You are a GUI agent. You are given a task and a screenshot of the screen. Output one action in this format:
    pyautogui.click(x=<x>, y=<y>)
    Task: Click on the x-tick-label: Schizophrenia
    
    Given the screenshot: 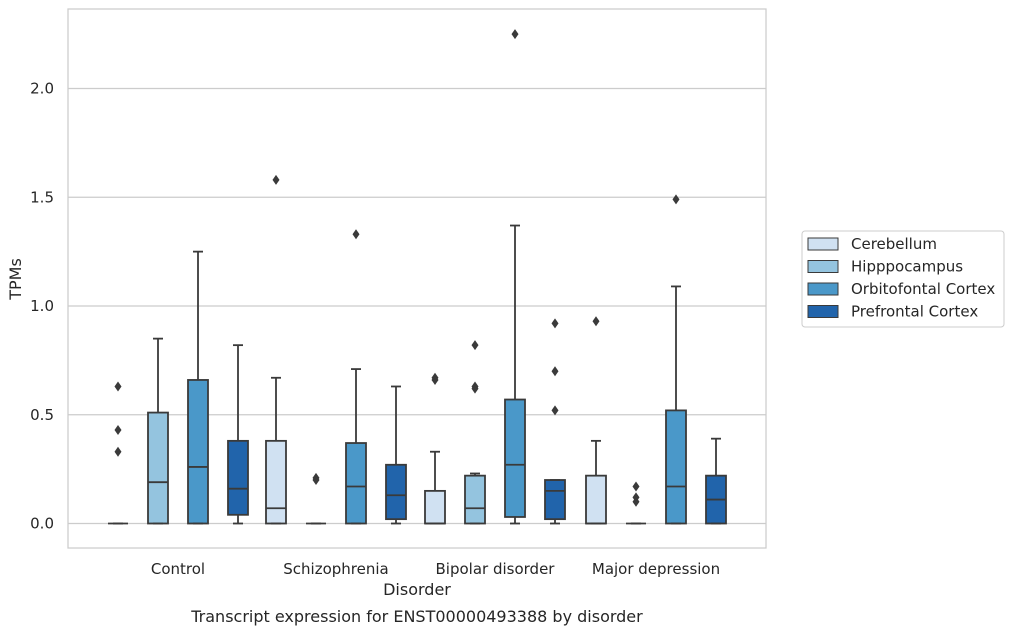 What is the action you would take?
    pyautogui.click(x=335, y=569)
    